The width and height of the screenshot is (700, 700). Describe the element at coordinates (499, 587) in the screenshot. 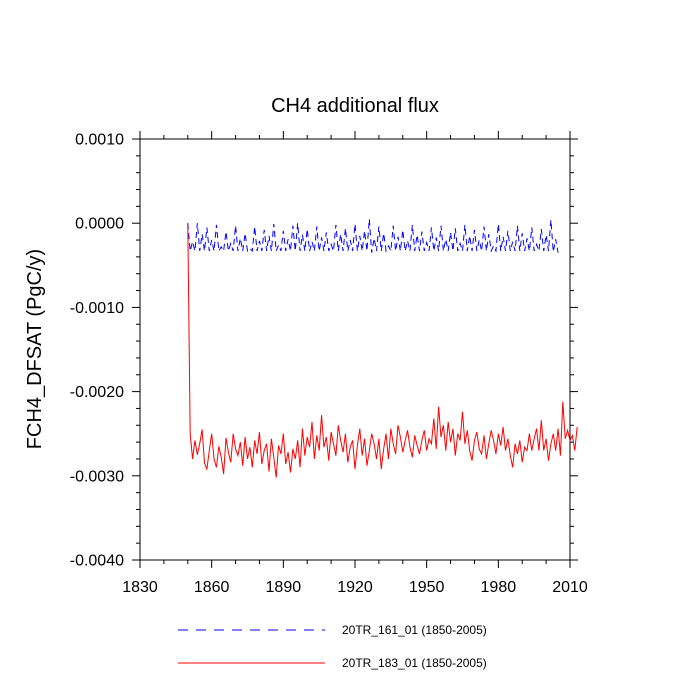

I see `x-tick-label: 1980` at that location.